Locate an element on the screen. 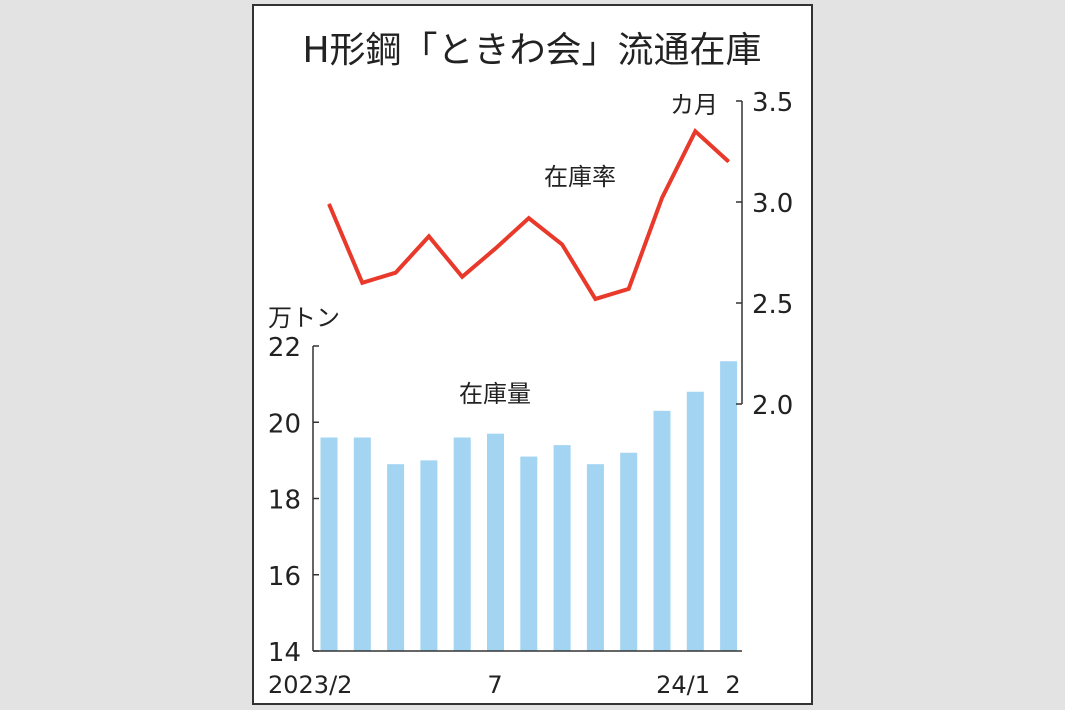 This screenshot has height=710, width=1065. right-axis-unit: カ月 is located at coordinates (694, 105).